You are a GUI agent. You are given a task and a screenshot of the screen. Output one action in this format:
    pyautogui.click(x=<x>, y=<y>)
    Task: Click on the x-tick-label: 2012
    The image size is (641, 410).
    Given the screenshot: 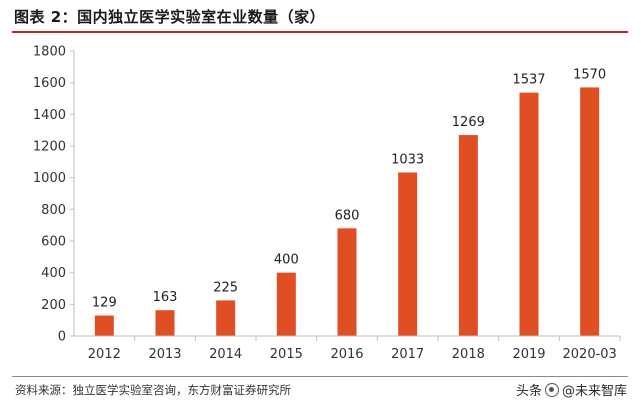 What is the action you would take?
    pyautogui.click(x=104, y=354)
    